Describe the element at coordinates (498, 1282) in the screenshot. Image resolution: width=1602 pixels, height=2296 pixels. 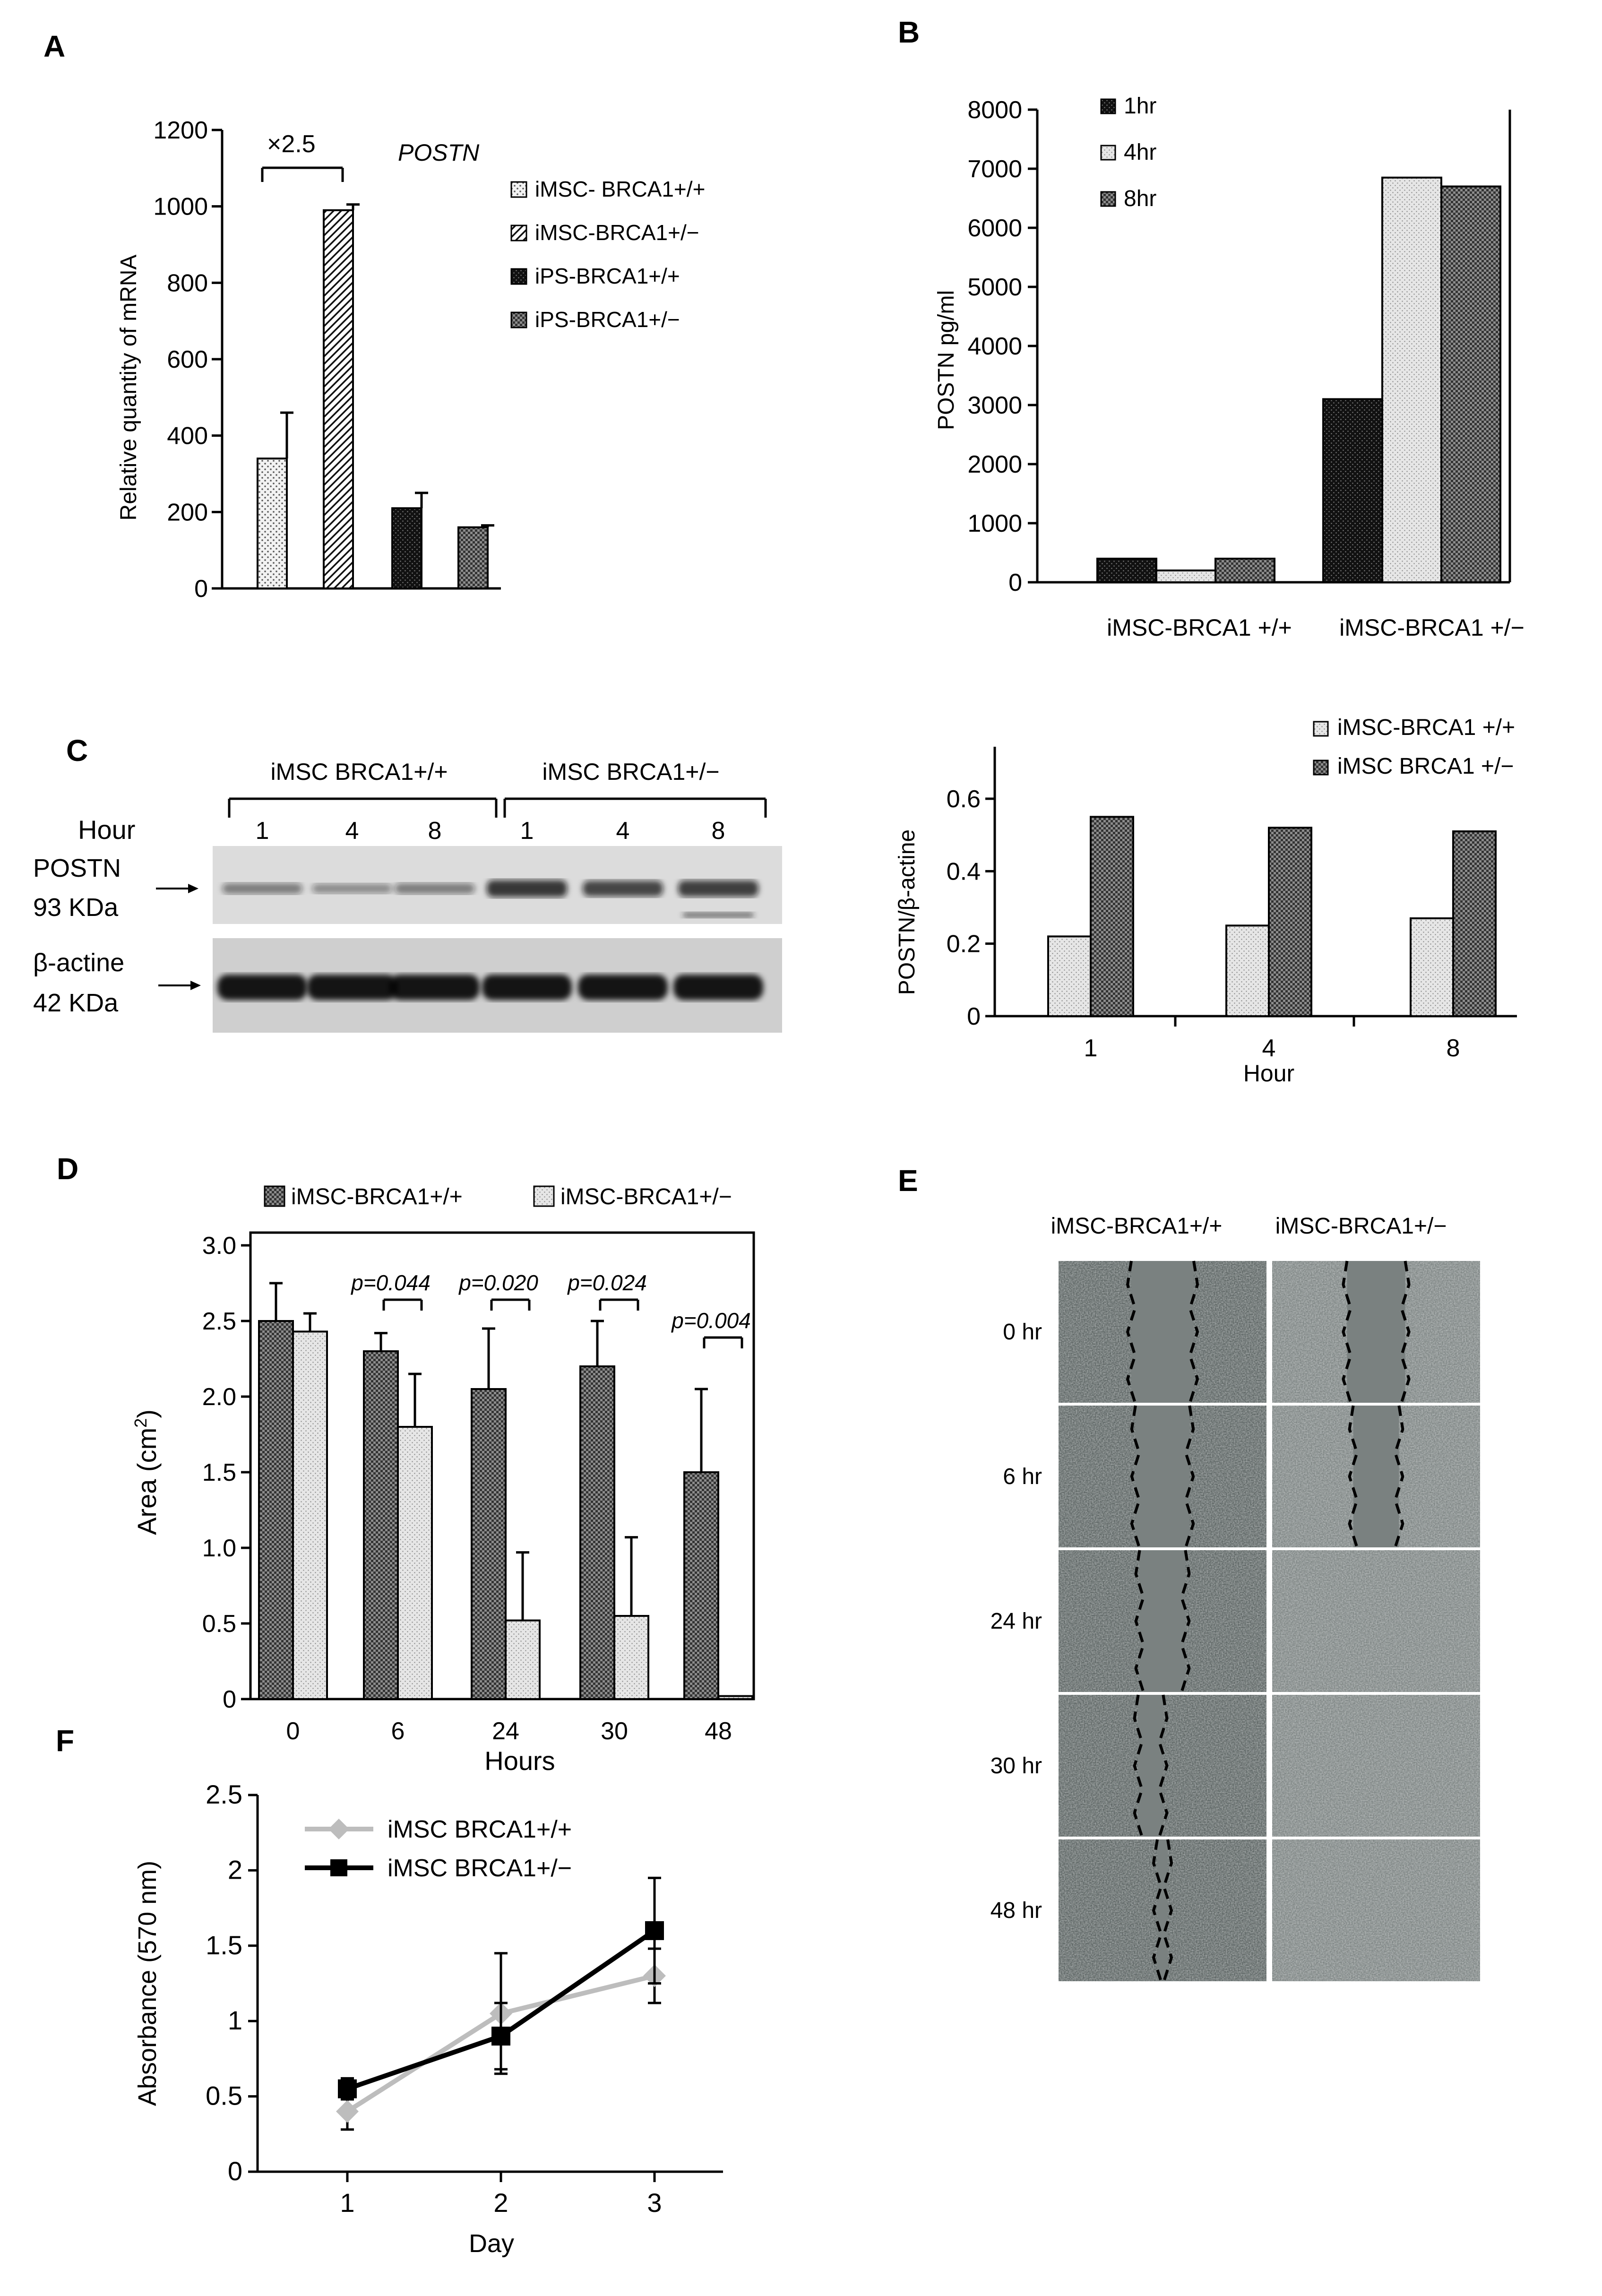
I see `p-value-label: p=0.020` at that location.